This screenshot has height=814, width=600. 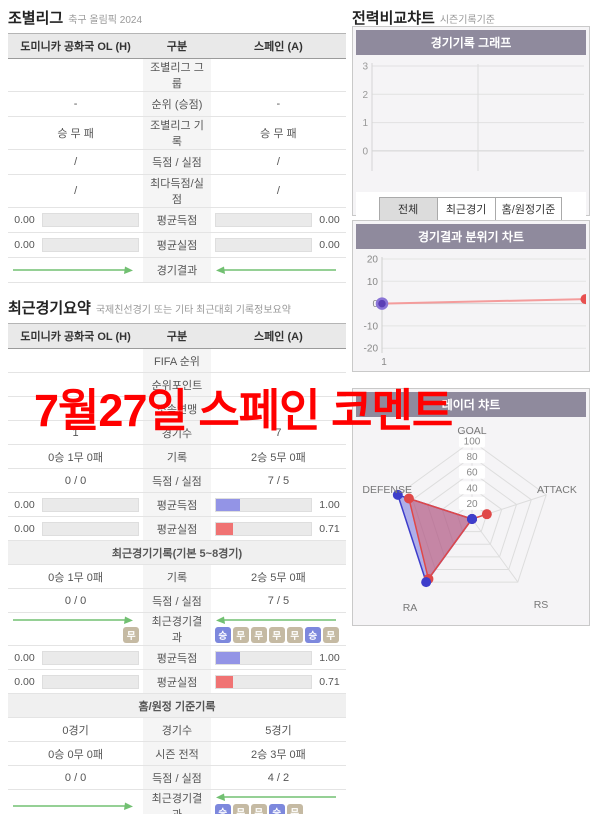 I want to click on section-title-text: 전력비교챠트, so click(x=393, y=18).